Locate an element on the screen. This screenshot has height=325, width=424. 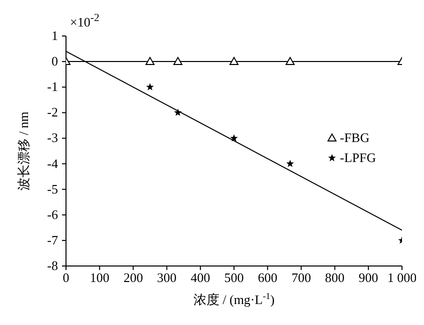
legend-label: -FBG is located at coordinates (355, 138).